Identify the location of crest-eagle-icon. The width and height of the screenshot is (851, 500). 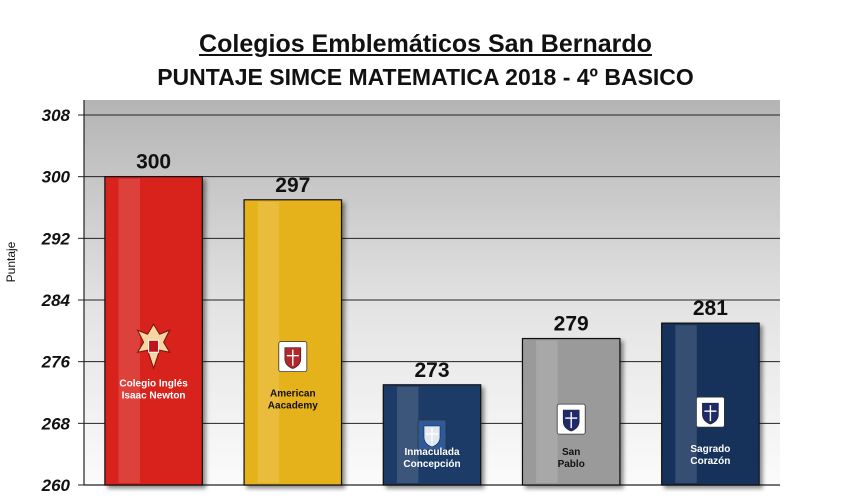
(153, 346).